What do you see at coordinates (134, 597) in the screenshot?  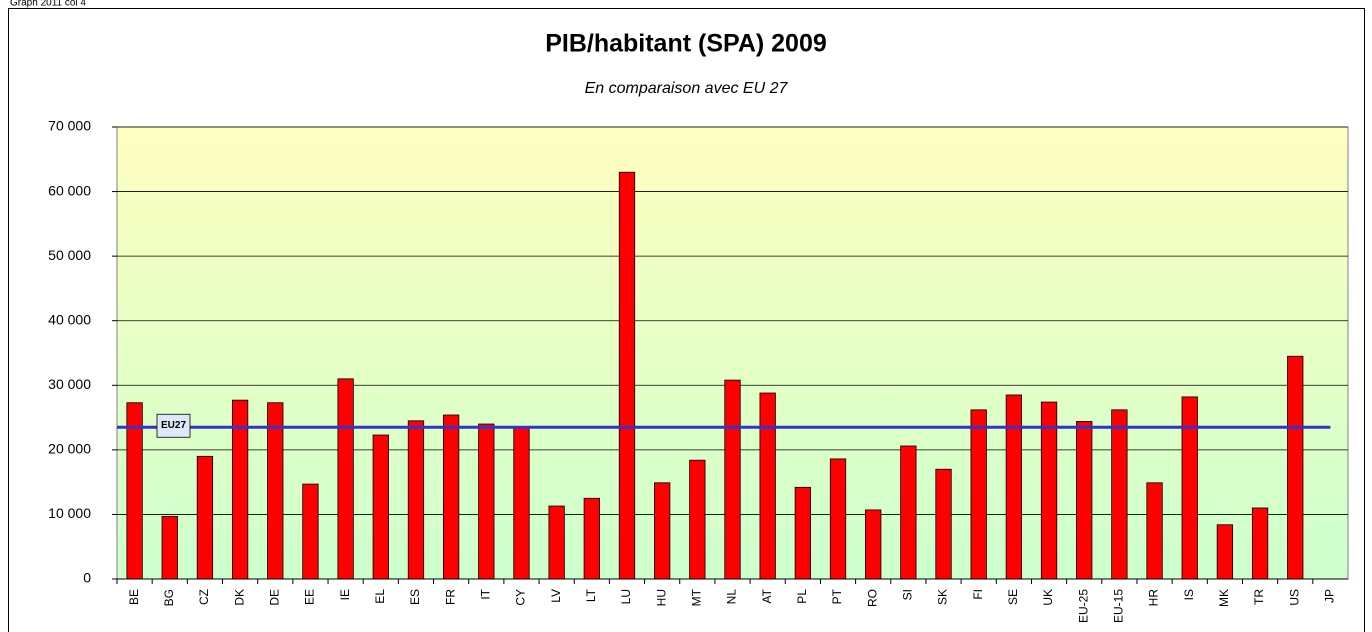 I see `x-tick-label: BE` at bounding box center [134, 597].